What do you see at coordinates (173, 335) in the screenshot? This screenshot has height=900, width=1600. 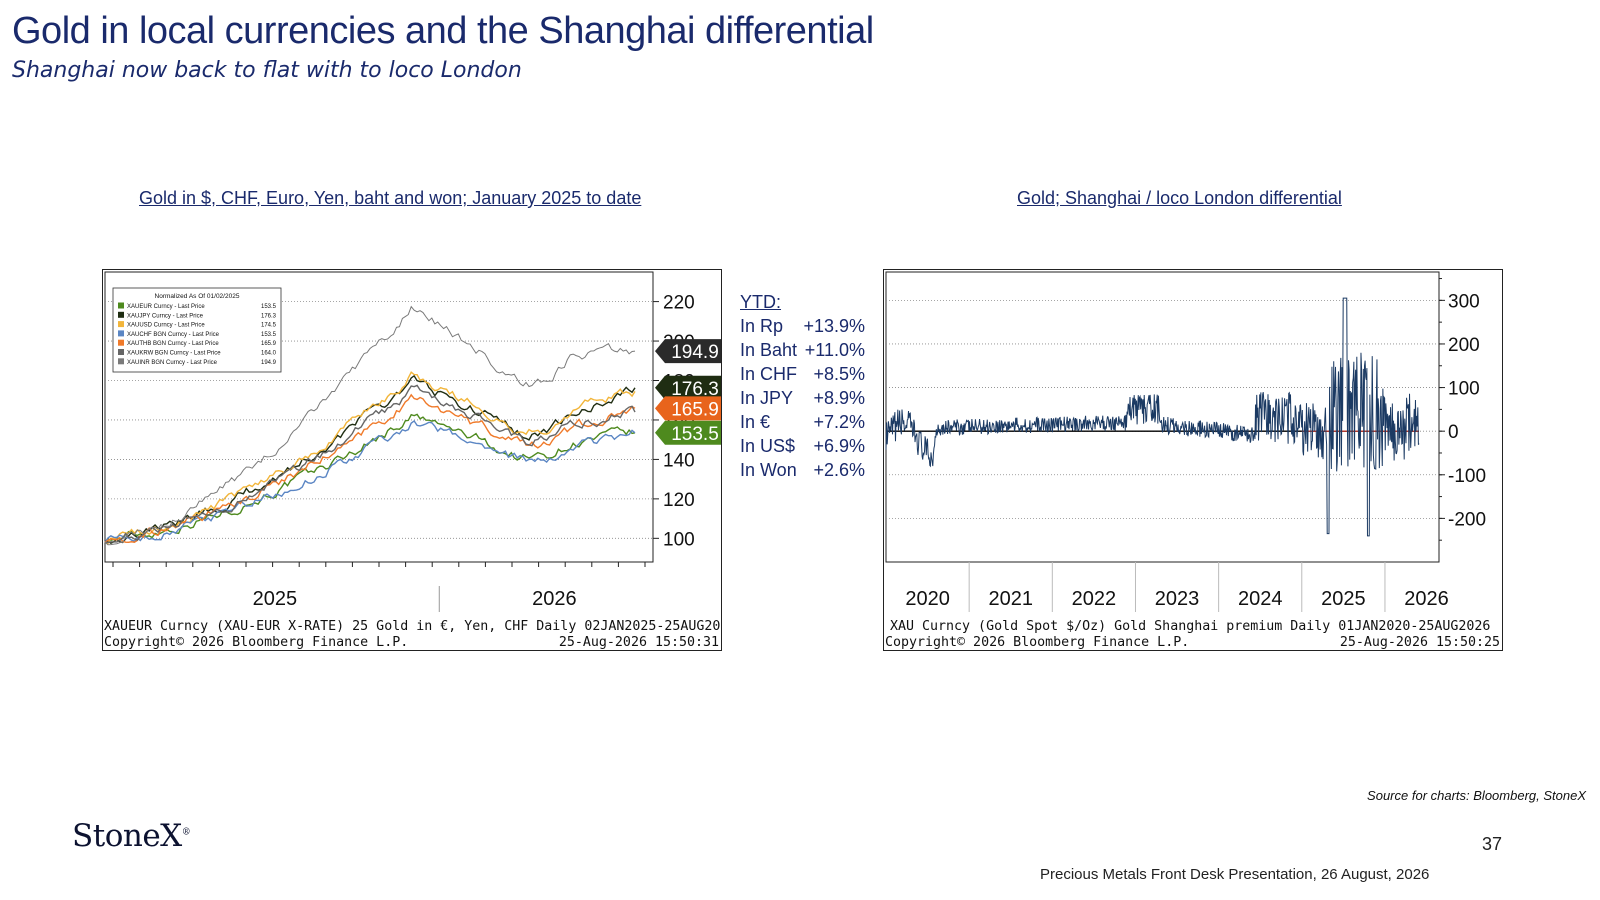 I see `legend-label: XAUCHF BGN Curncy - Last Price` at bounding box center [173, 335].